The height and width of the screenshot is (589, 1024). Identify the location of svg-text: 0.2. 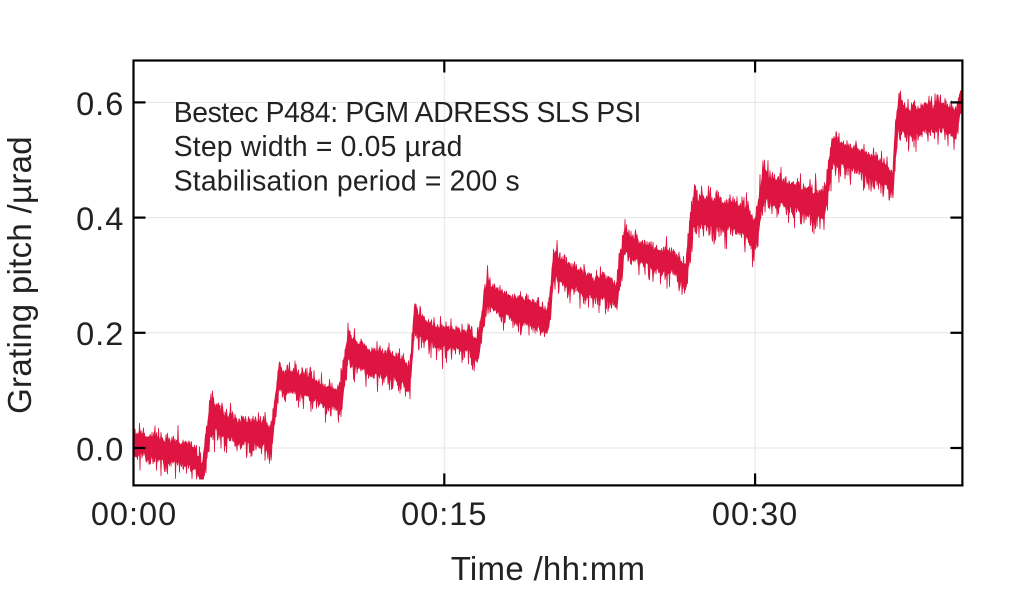
(100, 334).